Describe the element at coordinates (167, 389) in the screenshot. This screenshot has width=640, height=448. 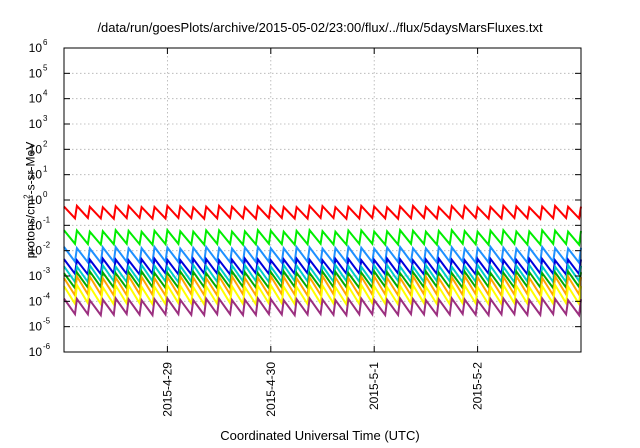
I see `x-tick-label: 2015-4-29` at that location.